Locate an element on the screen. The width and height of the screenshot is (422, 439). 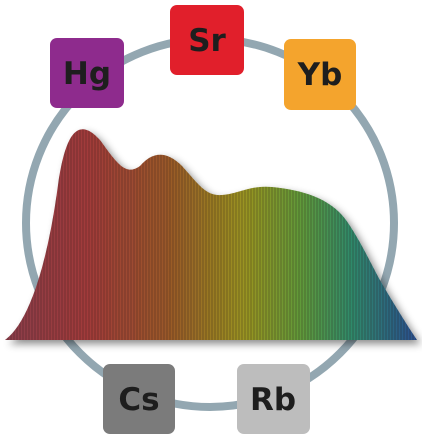
node-label: Cs is located at coordinates (138, 400).